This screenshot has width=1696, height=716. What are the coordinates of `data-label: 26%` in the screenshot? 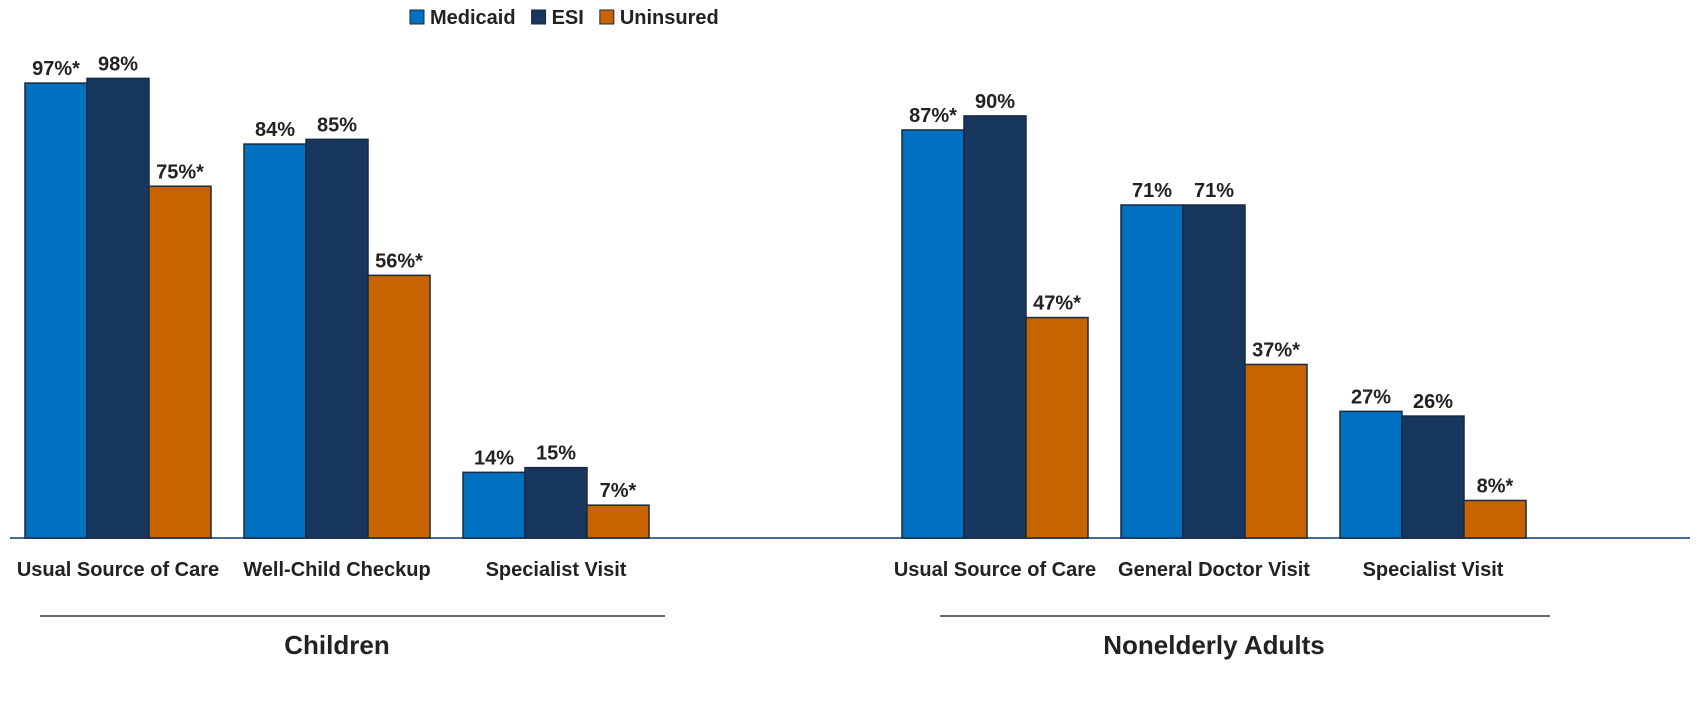 It's located at (1433, 402).